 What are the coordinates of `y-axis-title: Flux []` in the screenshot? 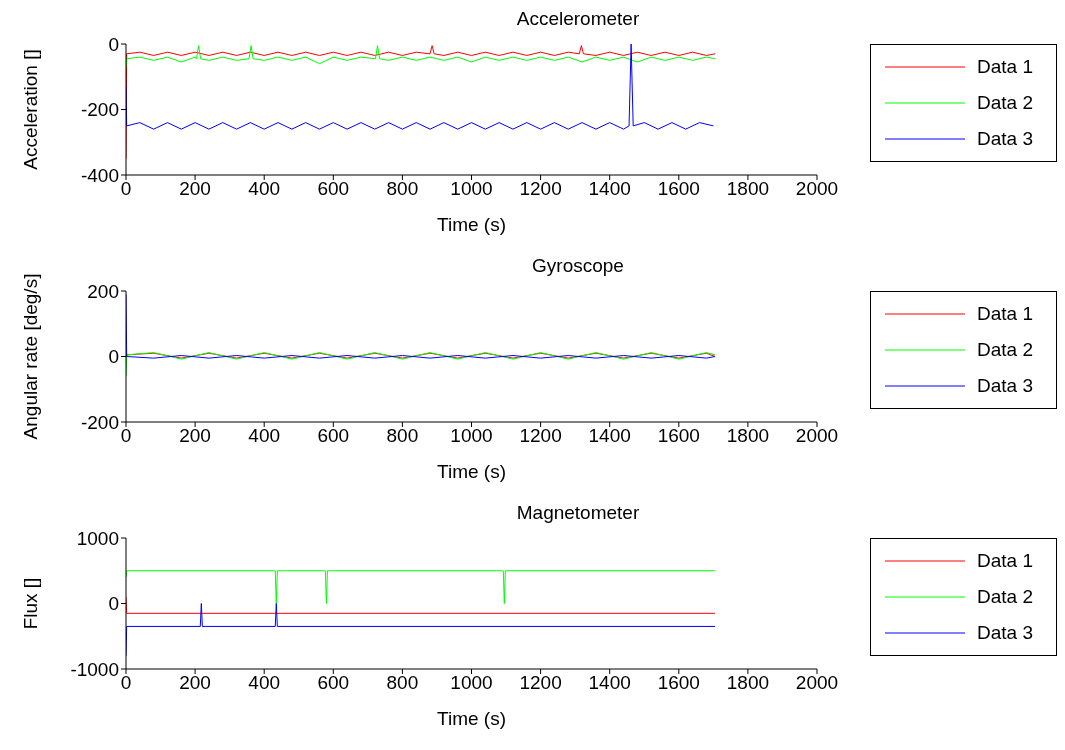 It's located at (30, 603).